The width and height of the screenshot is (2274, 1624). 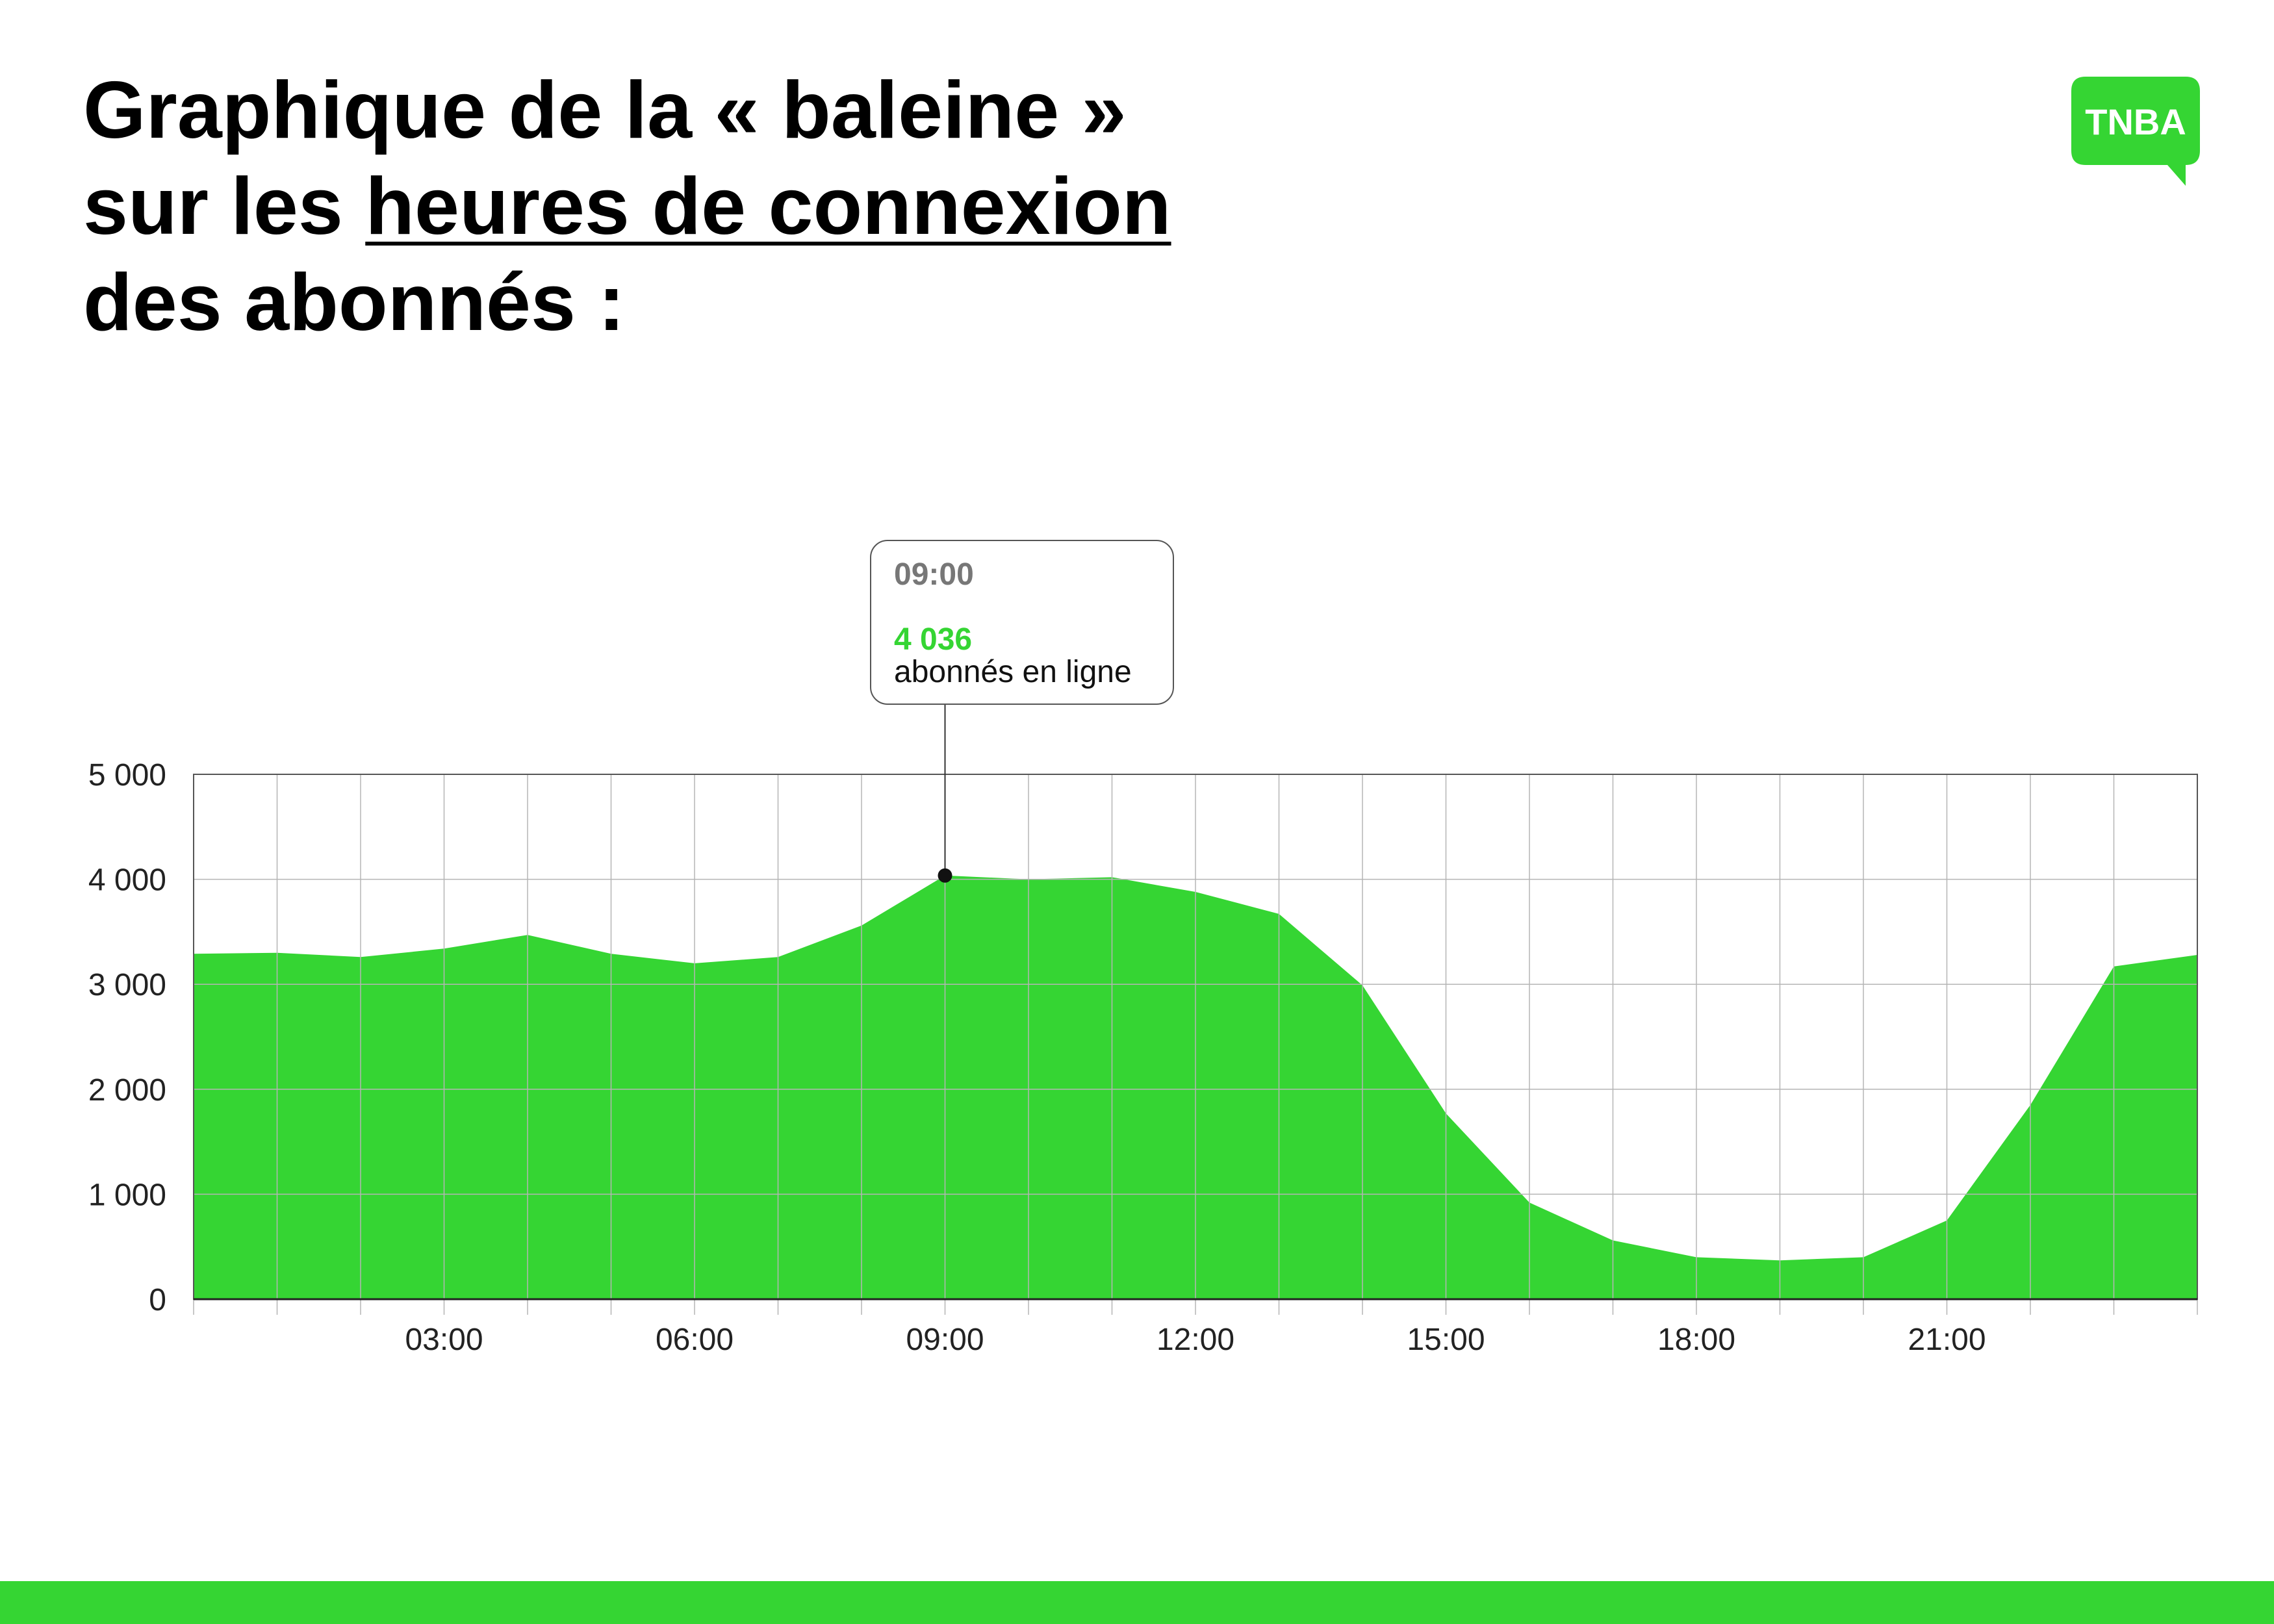 I want to click on chart-x-axis-labels: 03:00 06:00 09:00 12:00 15:00 18:00 21:00, so click(x=1195, y=1340).